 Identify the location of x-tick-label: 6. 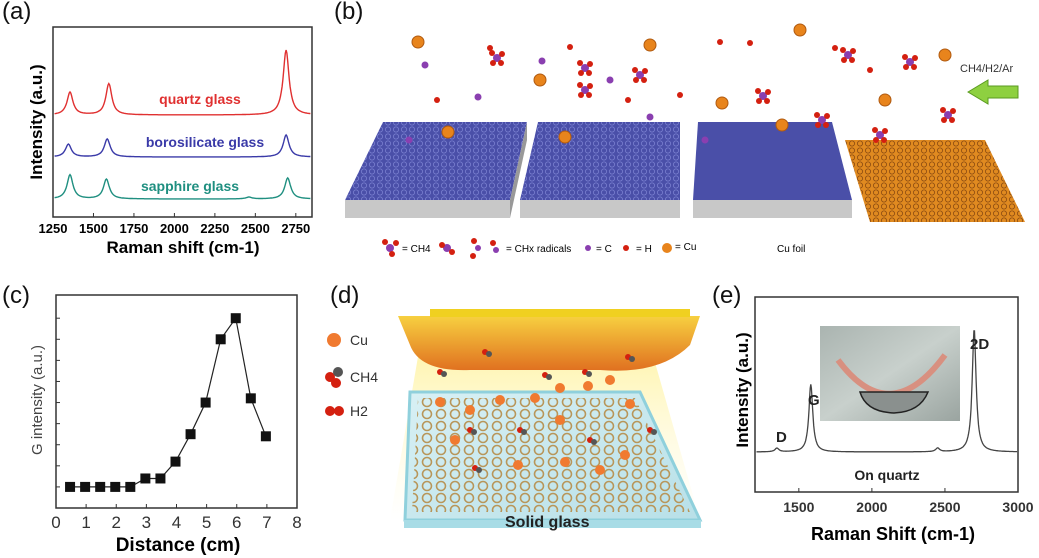
(236, 522).